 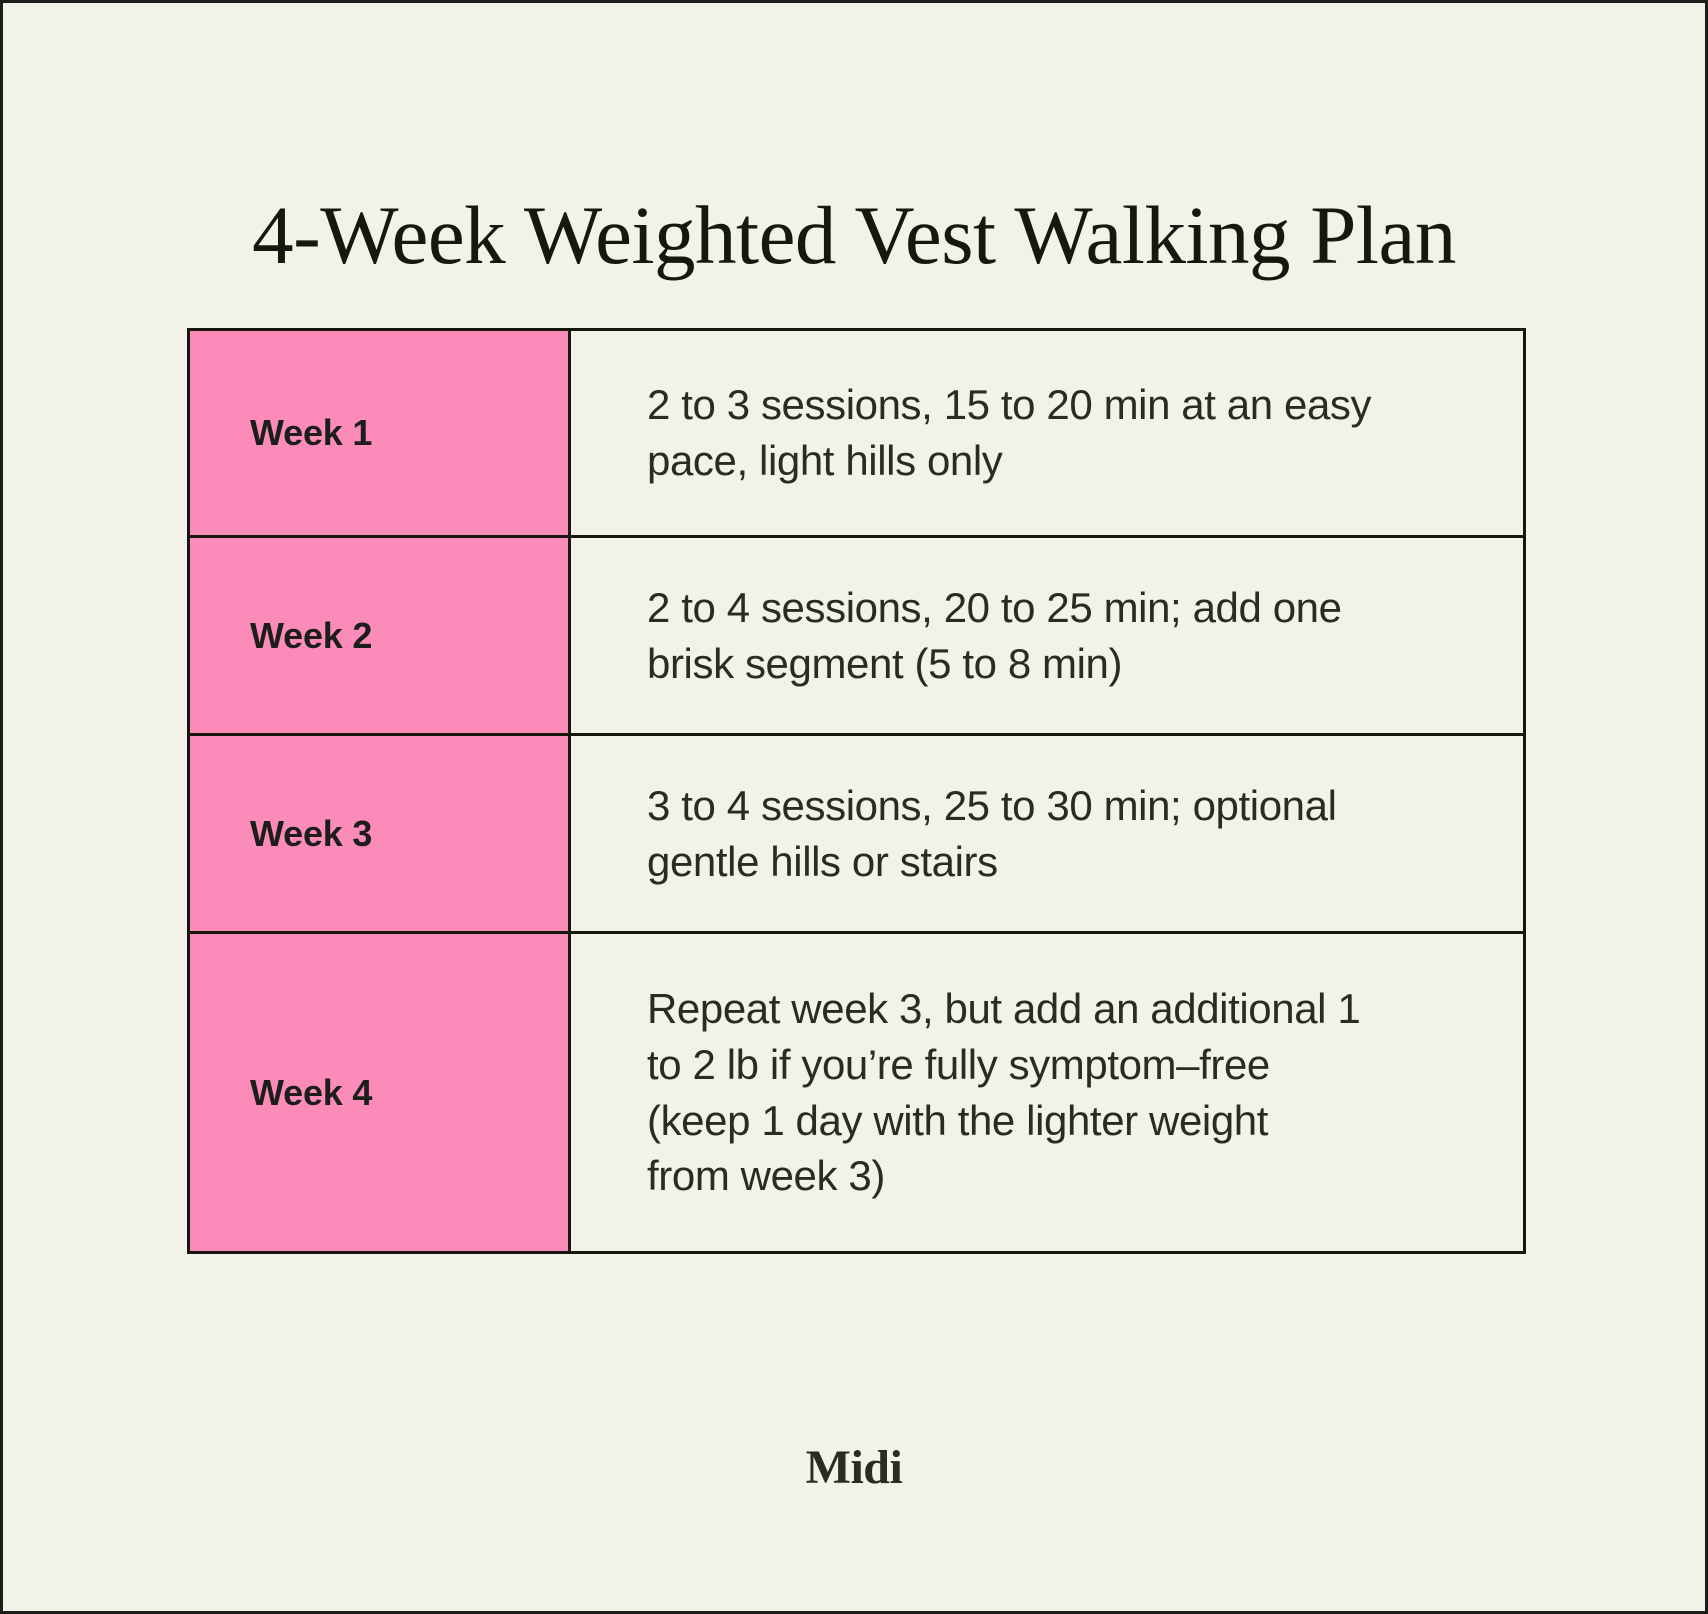 What do you see at coordinates (885, 663) in the screenshot?
I see `description-line: brisk segment (5 to 8 min)` at bounding box center [885, 663].